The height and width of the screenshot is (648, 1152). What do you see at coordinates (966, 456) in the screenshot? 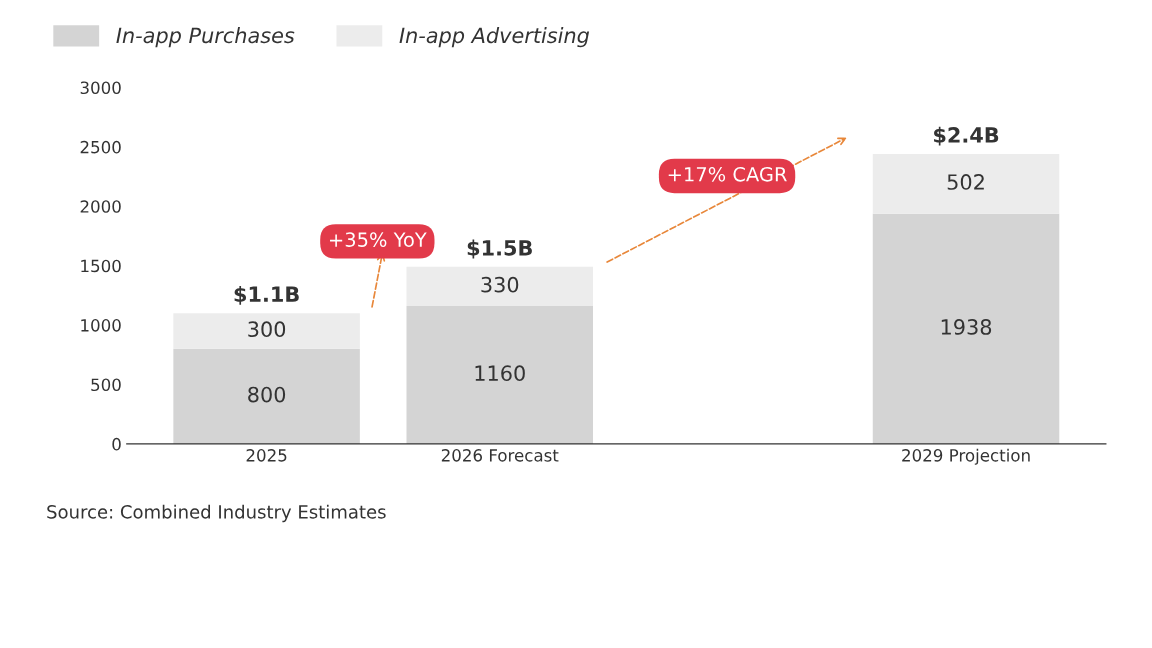
I see `x-tick-label: 2029 Projection` at bounding box center [966, 456].